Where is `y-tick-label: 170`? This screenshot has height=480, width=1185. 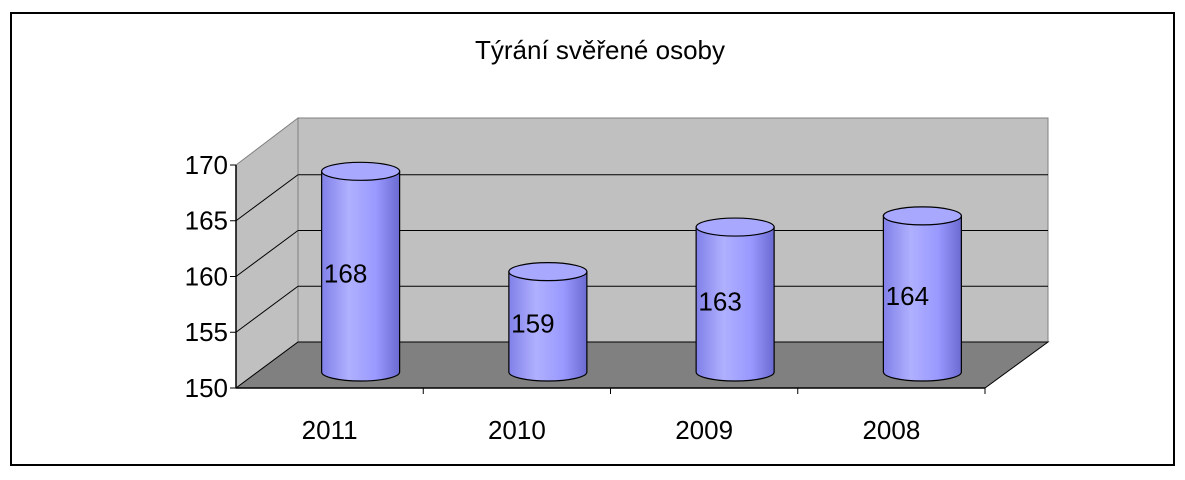 y-tick-label: 170 is located at coordinates (206, 165).